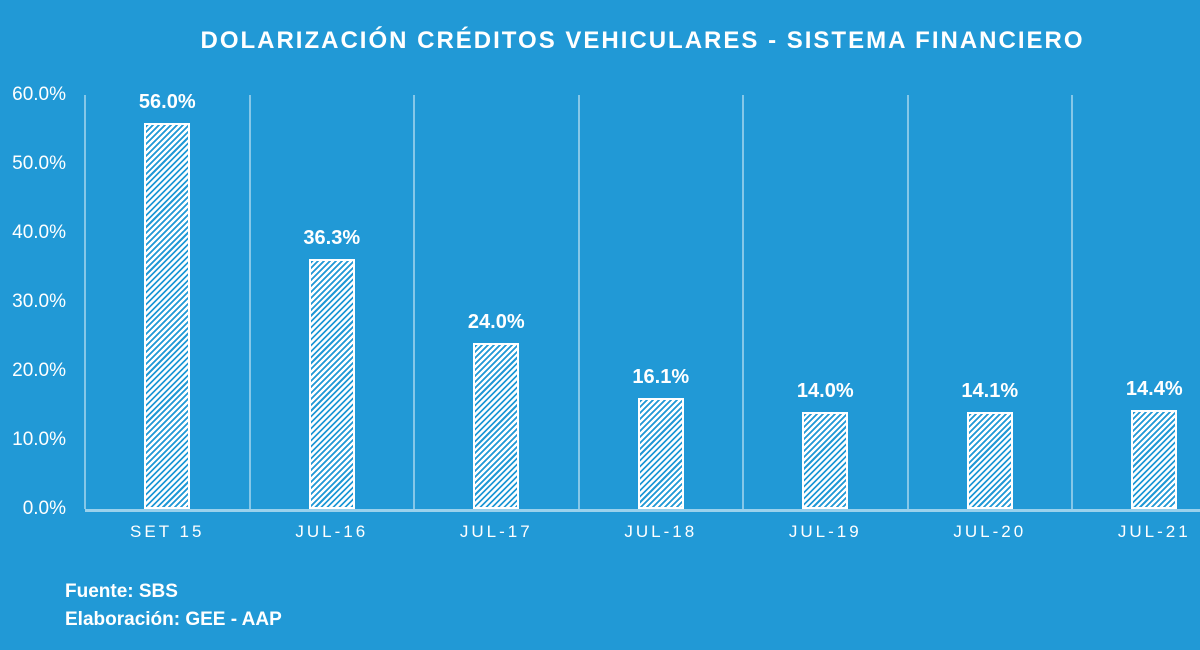 This screenshot has height=650, width=1200. I want to click on elaboration-line: Elaboración: GEE - AAP, so click(173, 619).